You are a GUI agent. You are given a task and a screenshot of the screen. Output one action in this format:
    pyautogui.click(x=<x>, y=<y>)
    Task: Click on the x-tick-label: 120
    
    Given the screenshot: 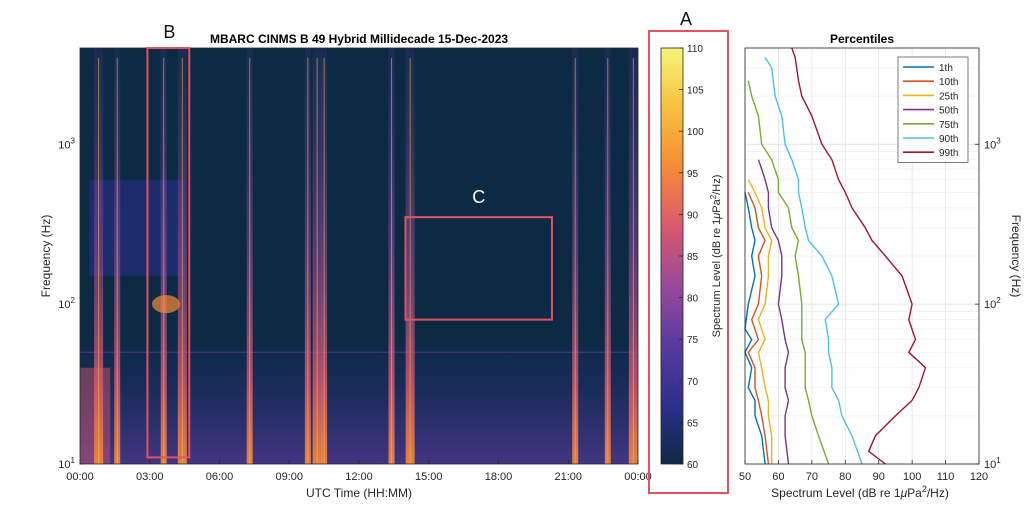 What is the action you would take?
    pyautogui.click(x=979, y=477)
    